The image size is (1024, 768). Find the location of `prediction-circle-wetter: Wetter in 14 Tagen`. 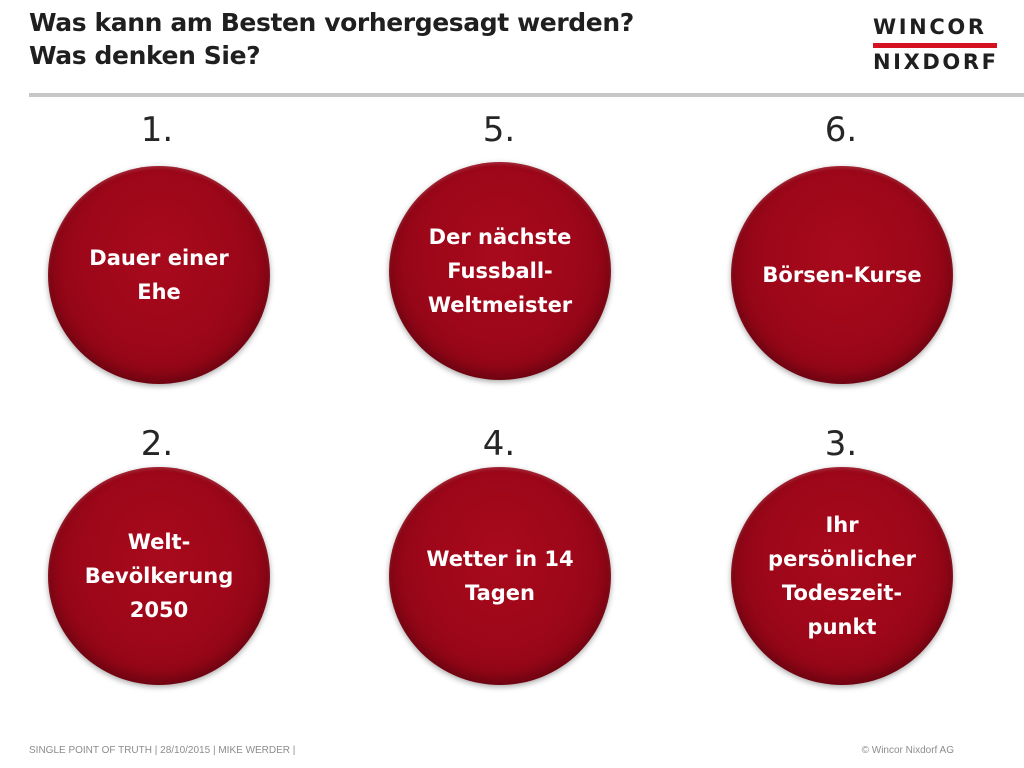

prediction-circle-wetter: Wetter in 14 Tagen is located at coordinates (500, 576).